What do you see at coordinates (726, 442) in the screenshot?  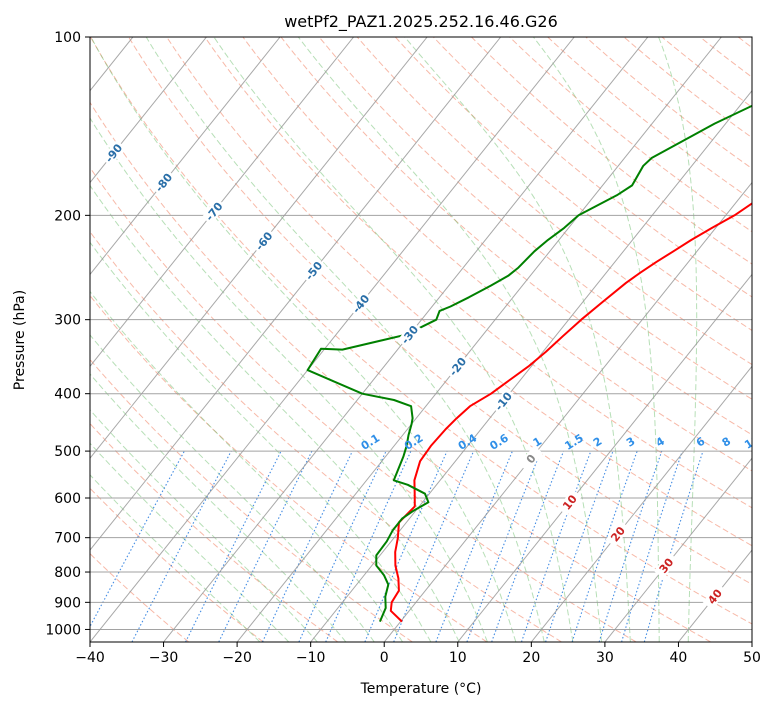 I see `mixing-ratio-label: 8` at bounding box center [726, 442].